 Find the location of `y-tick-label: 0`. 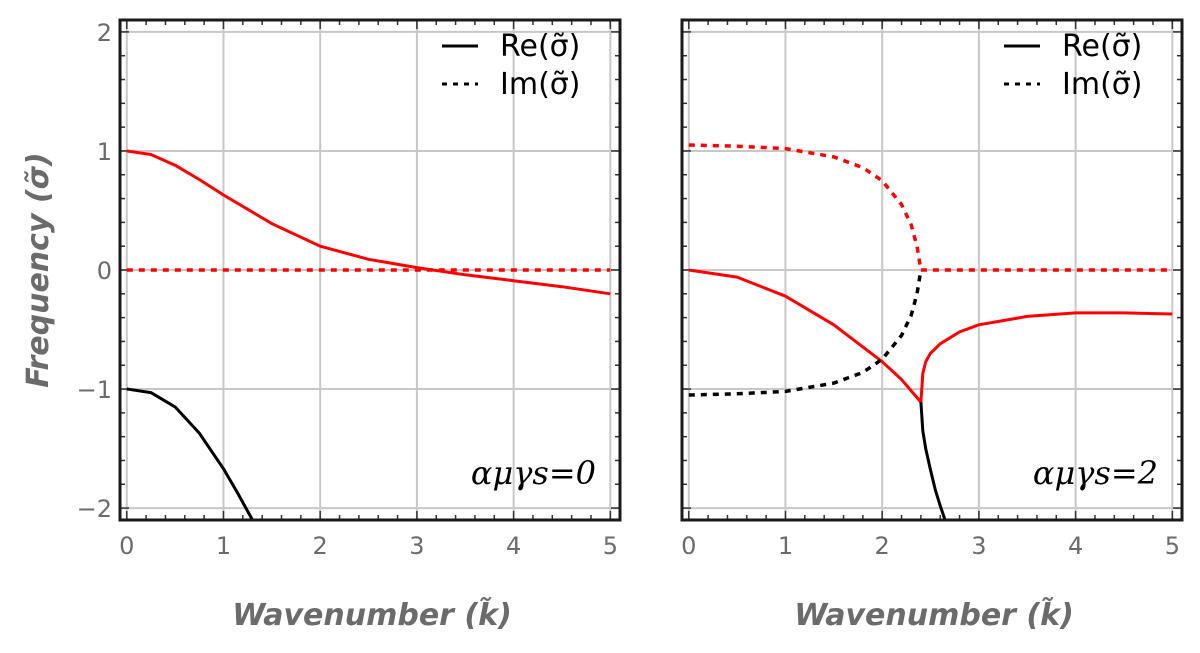

y-tick-label: 0 is located at coordinates (104, 271).